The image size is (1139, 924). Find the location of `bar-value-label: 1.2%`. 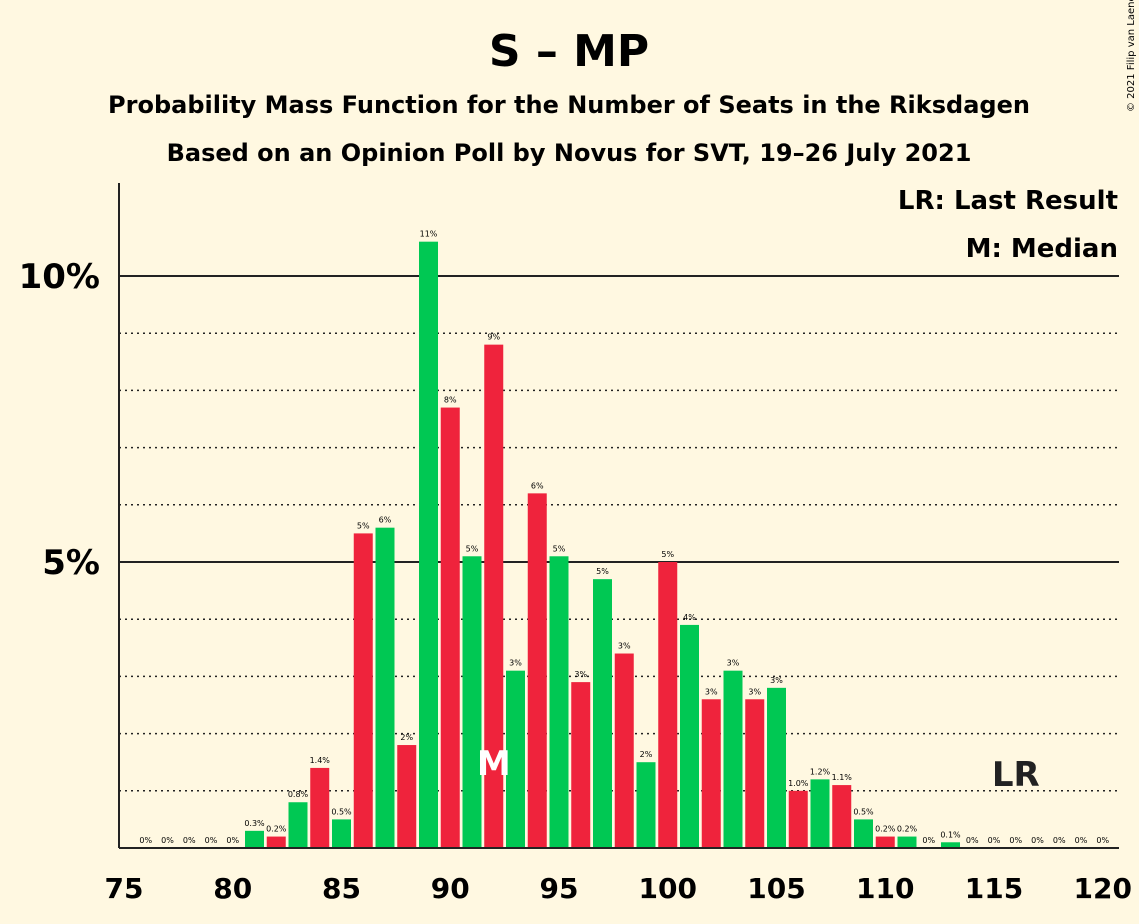

bar-value-label: 1.2% is located at coordinates (820, 771).